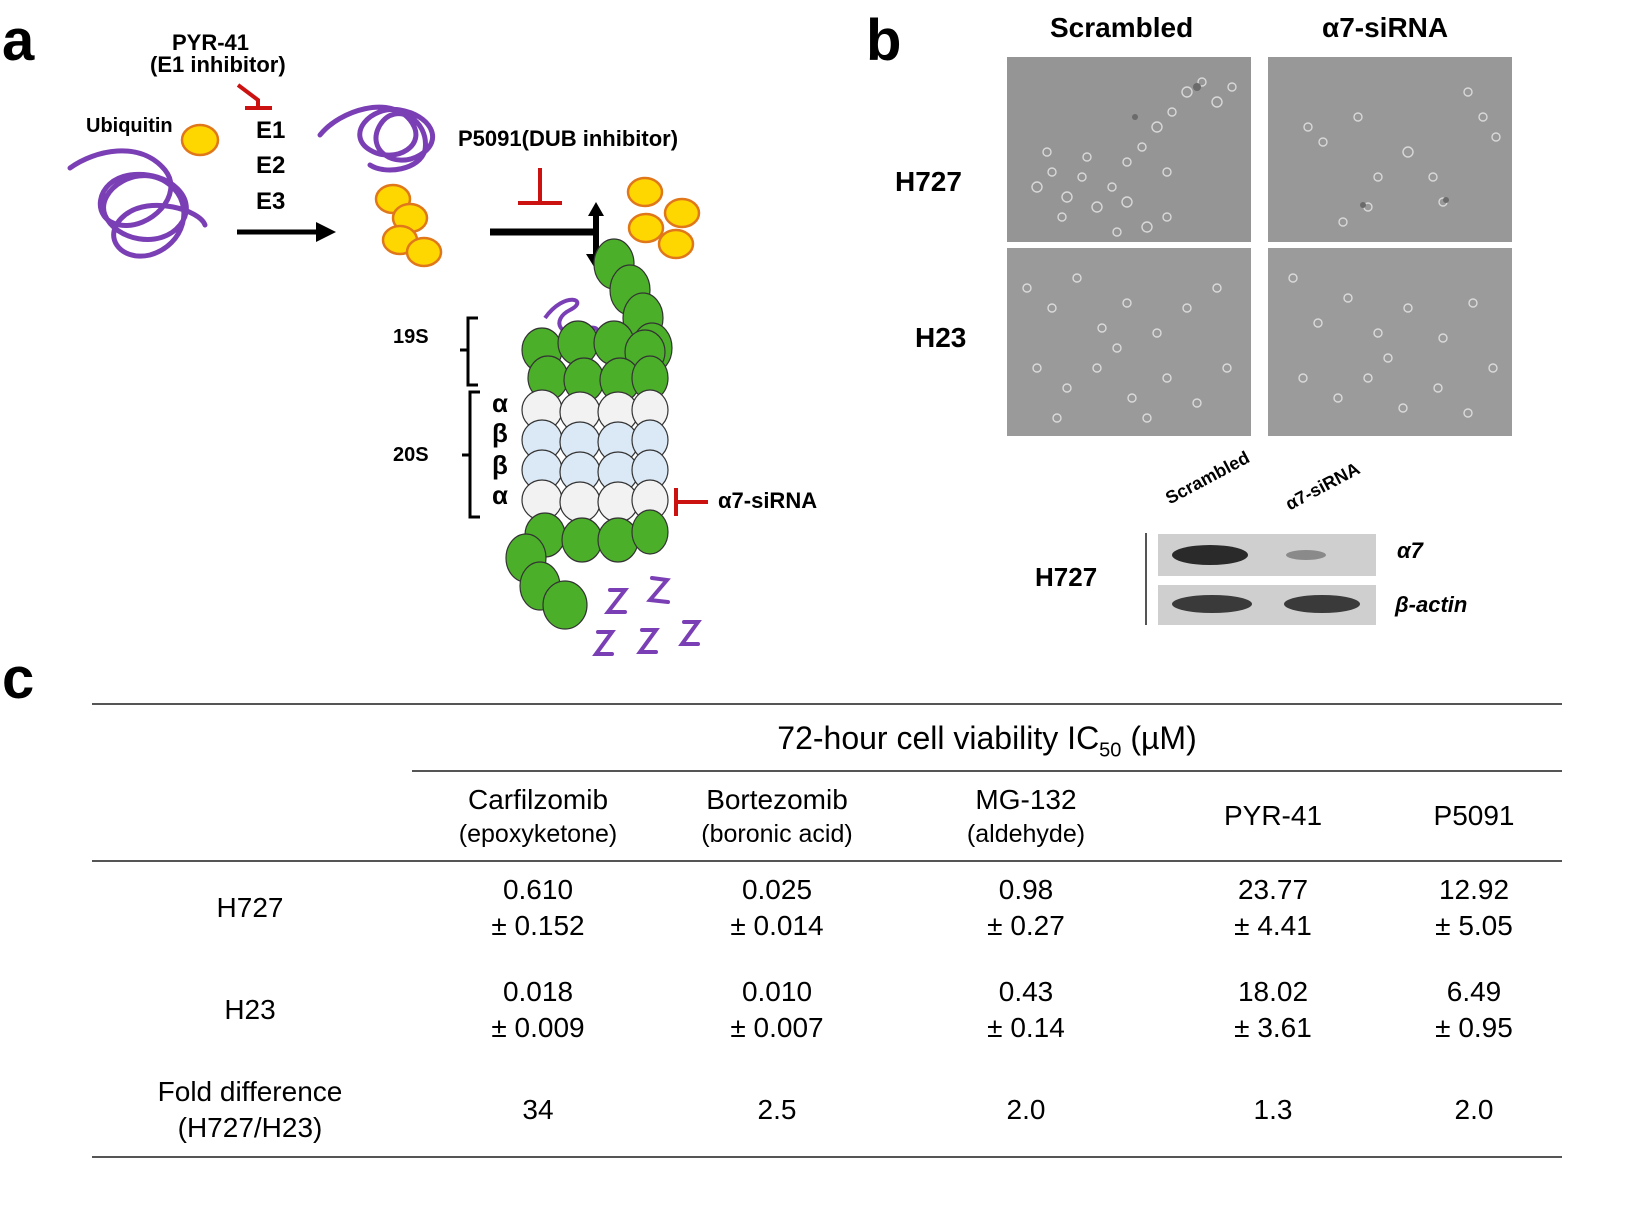  I want to click on table-top-rule, so click(827, 704).